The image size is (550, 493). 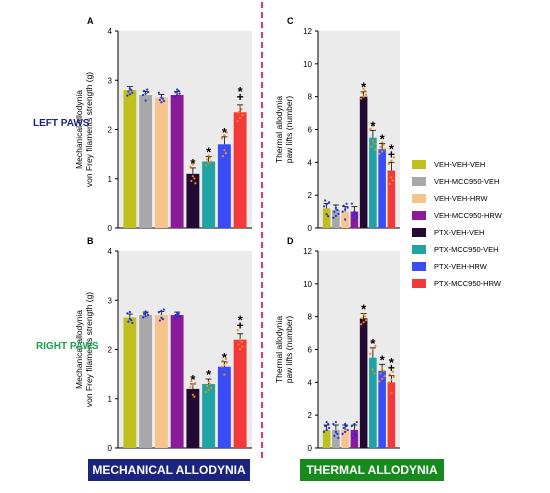 What do you see at coordinates (90, 21) in the screenshot?
I see `panel-letter: A` at bounding box center [90, 21].